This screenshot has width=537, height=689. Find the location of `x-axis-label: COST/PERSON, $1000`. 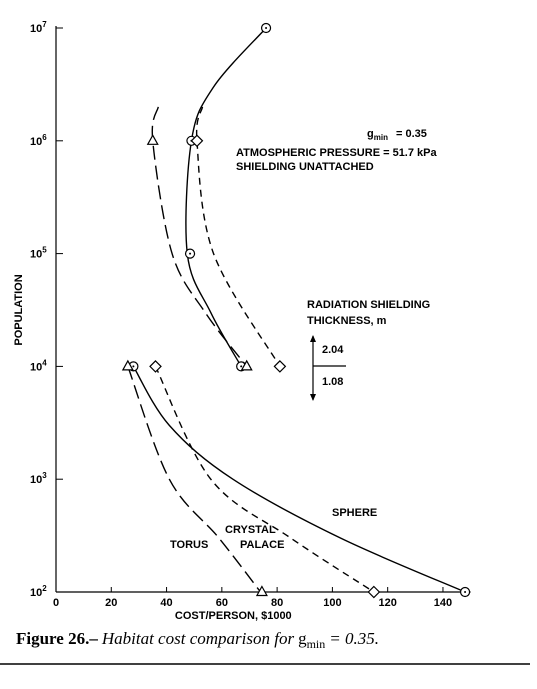

x-axis-label: COST/PERSON, $1000 is located at coordinates (233, 616).